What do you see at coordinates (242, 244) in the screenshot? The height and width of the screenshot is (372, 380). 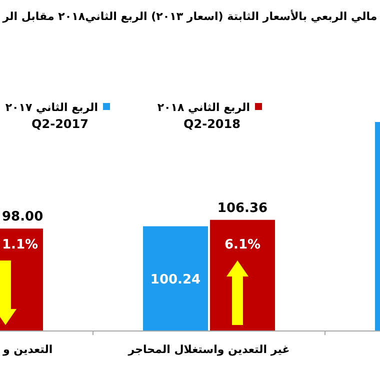 I see `annotation: 6.1%` at bounding box center [242, 244].